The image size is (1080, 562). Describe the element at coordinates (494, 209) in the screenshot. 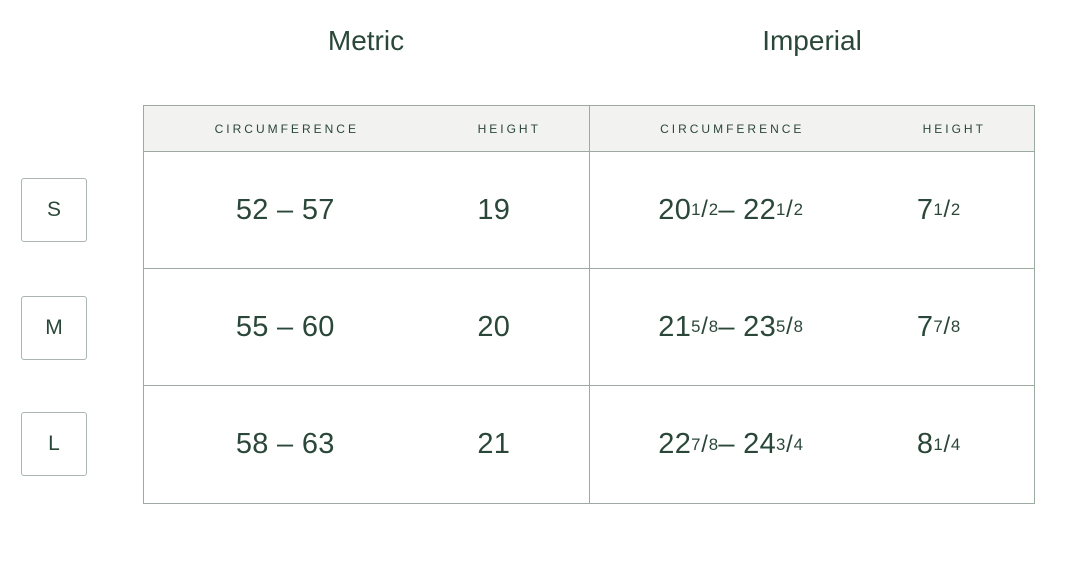

I see `metric-height-value: 19` at that location.